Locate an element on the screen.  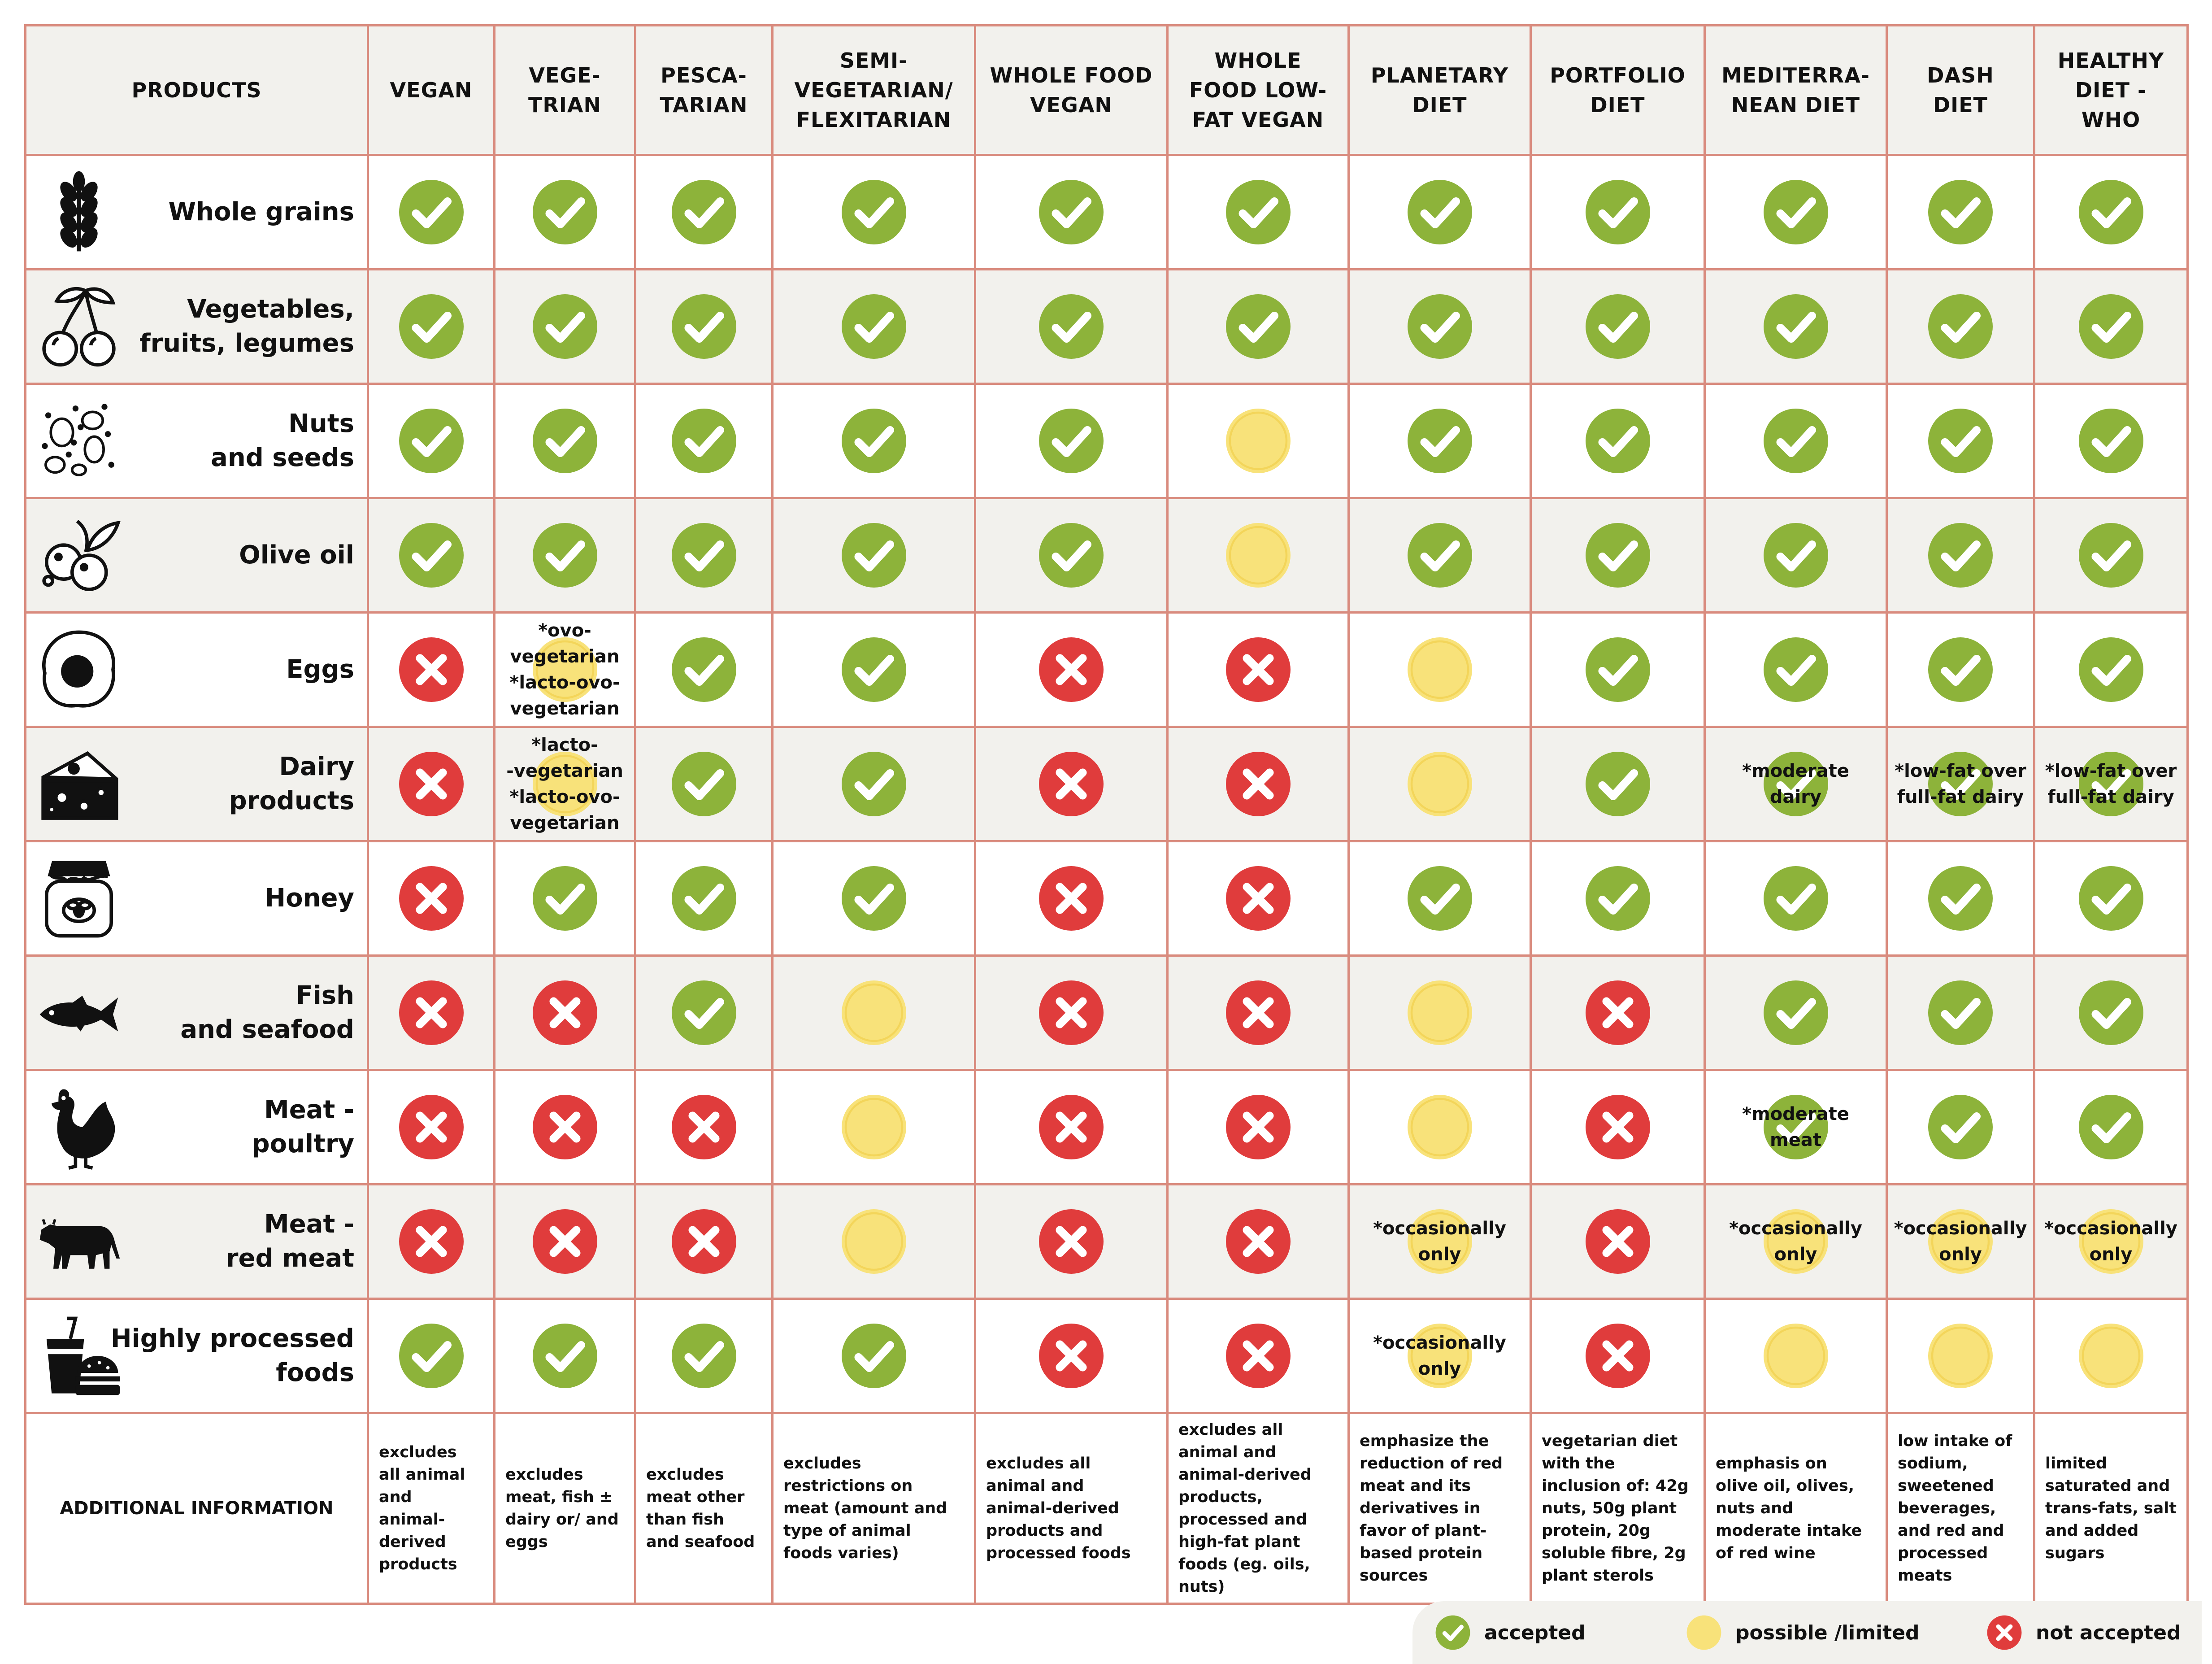
table-row: Honey is located at coordinates (1106, 898).